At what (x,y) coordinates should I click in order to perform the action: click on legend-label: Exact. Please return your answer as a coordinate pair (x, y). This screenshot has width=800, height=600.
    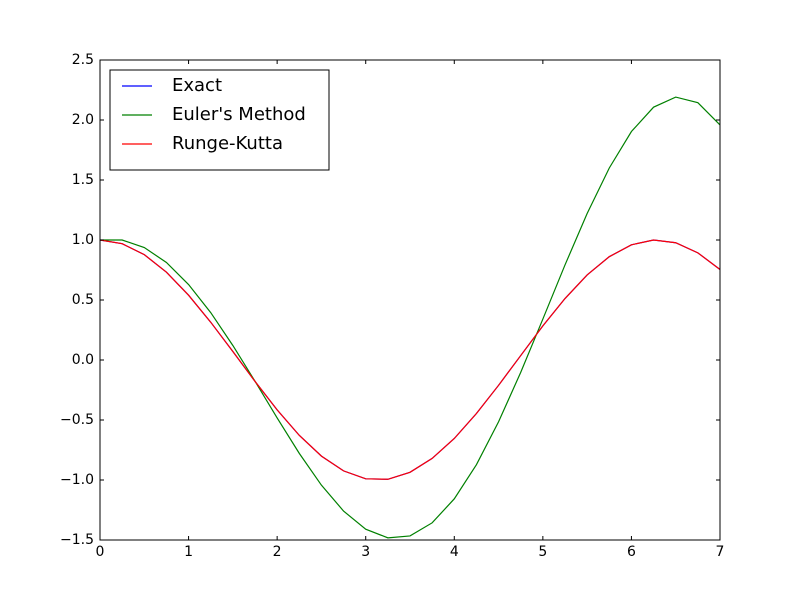
    Looking at the image, I should click on (197, 85).